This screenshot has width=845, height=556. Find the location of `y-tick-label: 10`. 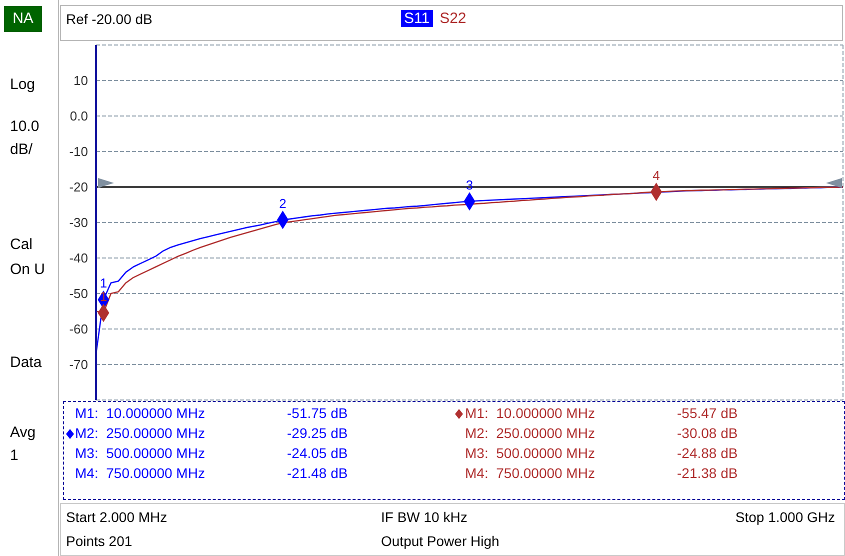

y-tick-label: 10 is located at coordinates (81, 80).